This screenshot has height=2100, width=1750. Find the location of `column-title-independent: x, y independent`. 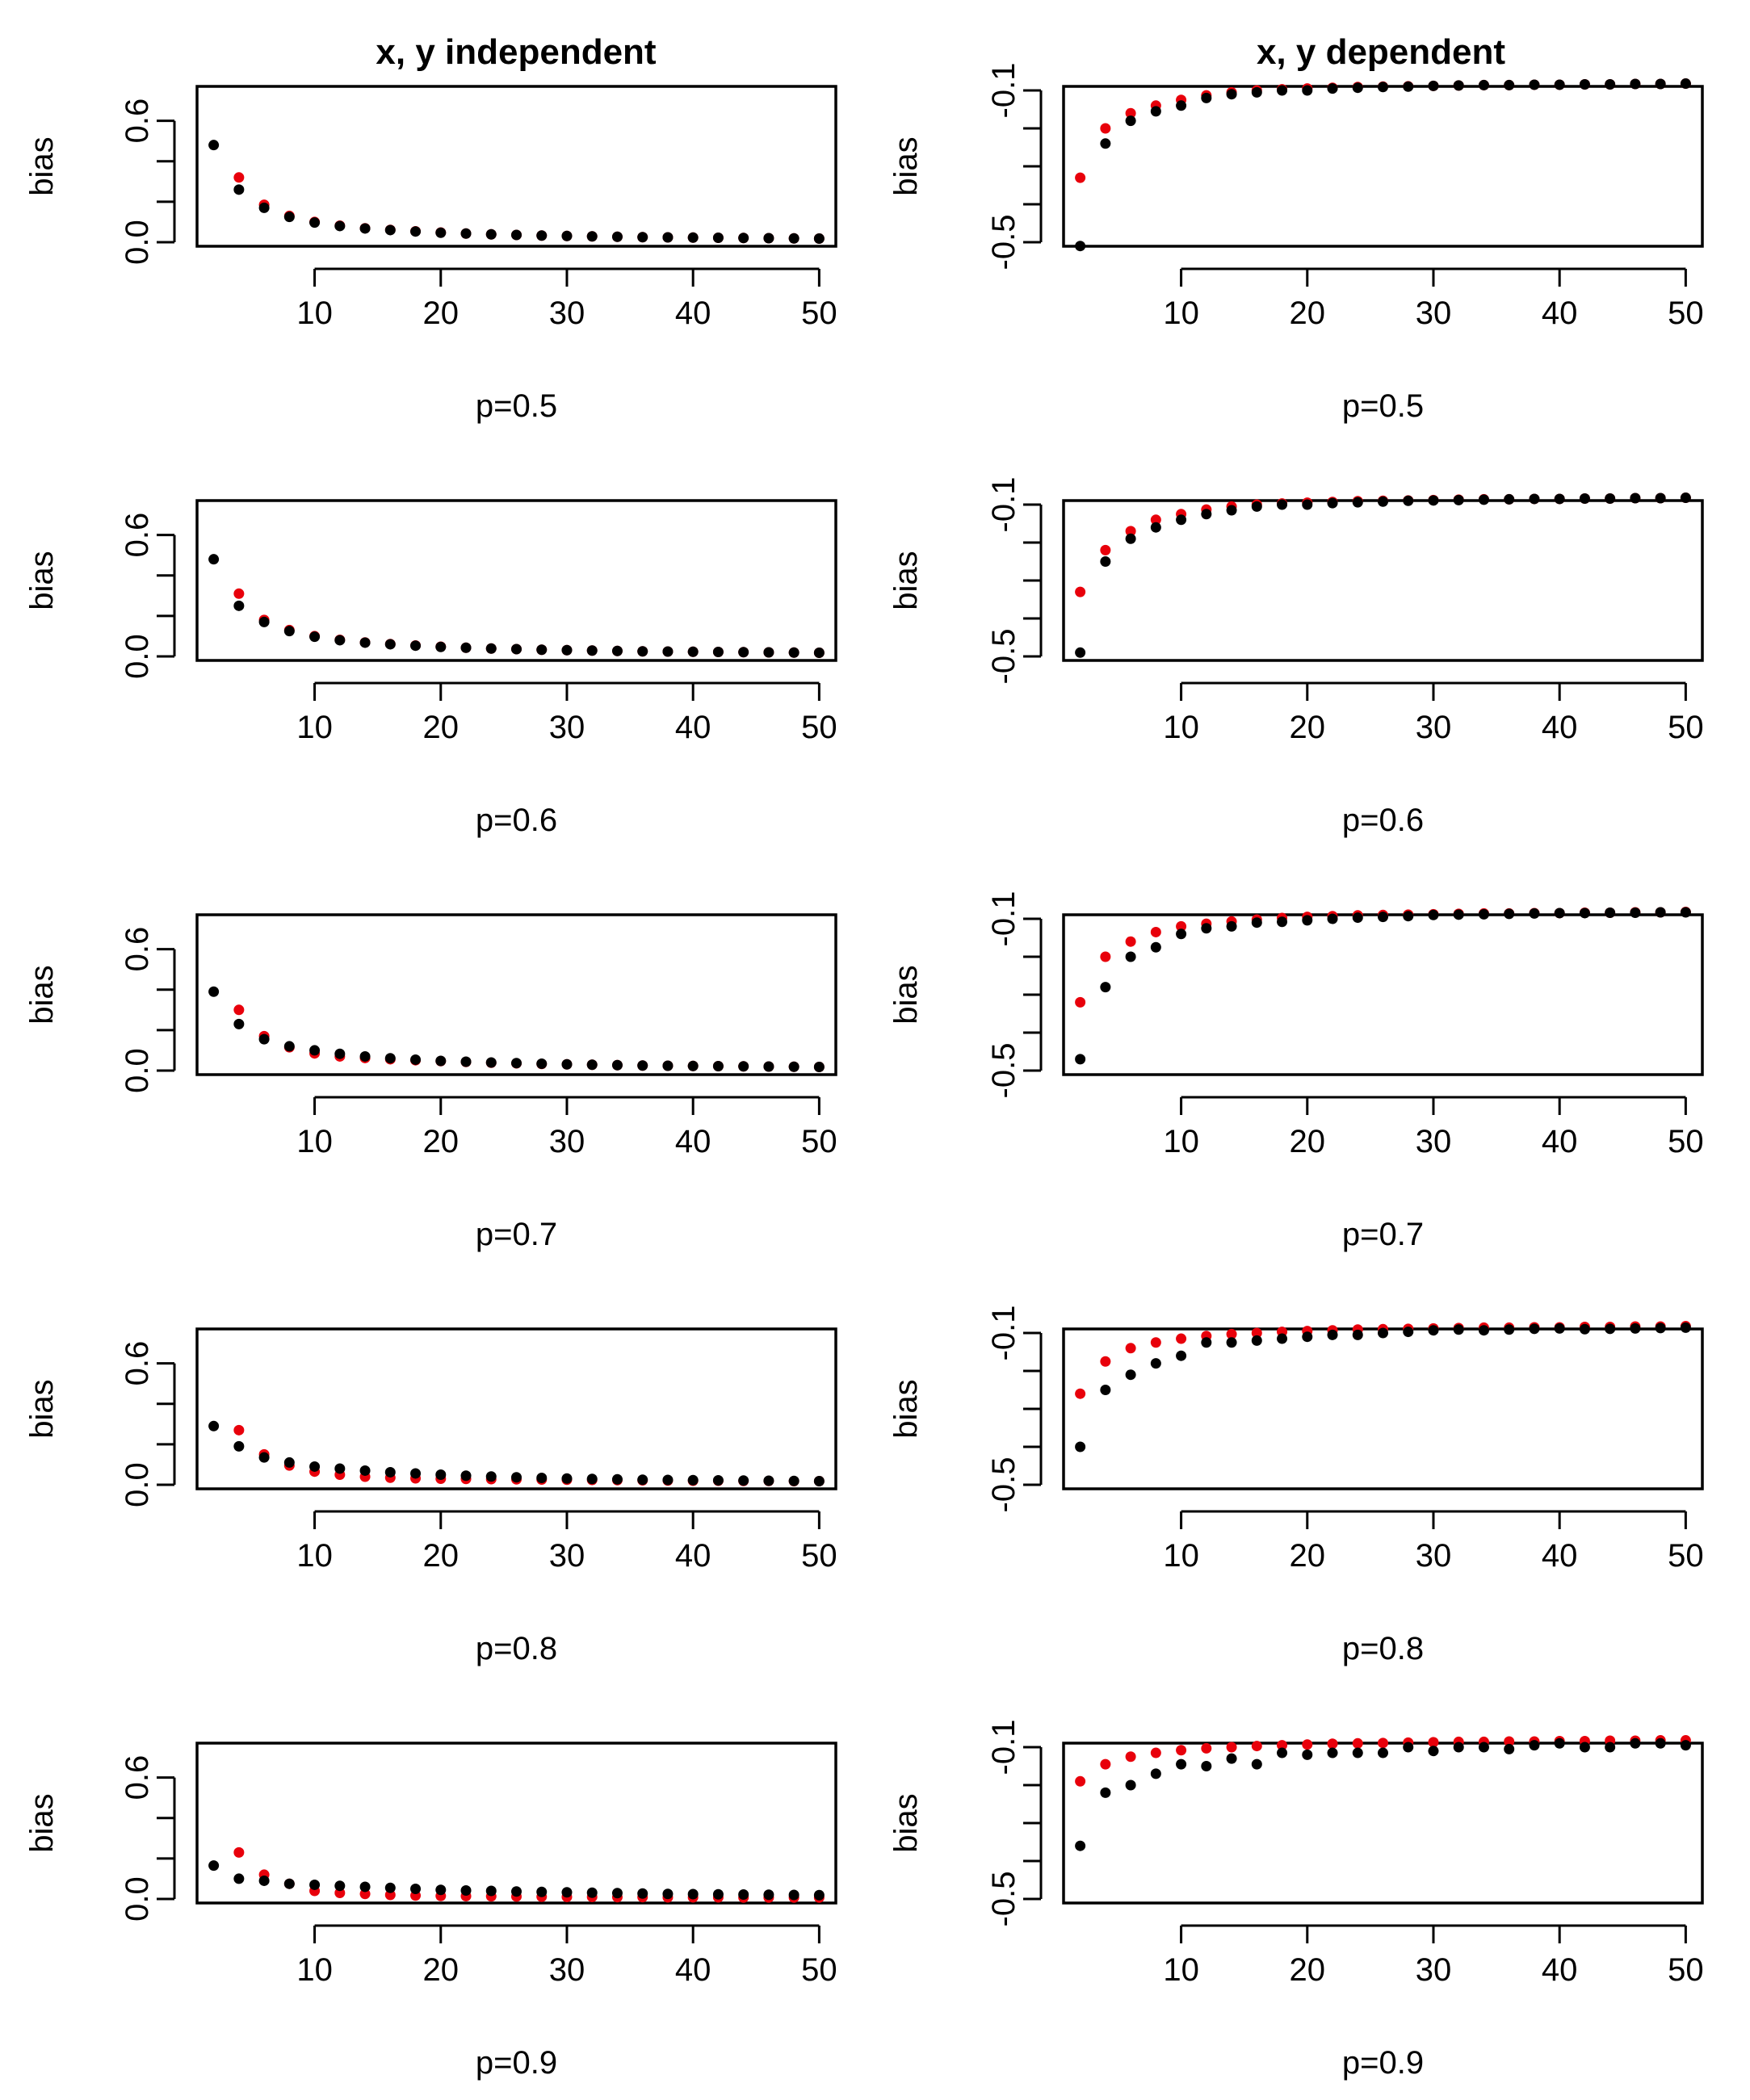

column-title-independent: x, y independent is located at coordinates (516, 52).